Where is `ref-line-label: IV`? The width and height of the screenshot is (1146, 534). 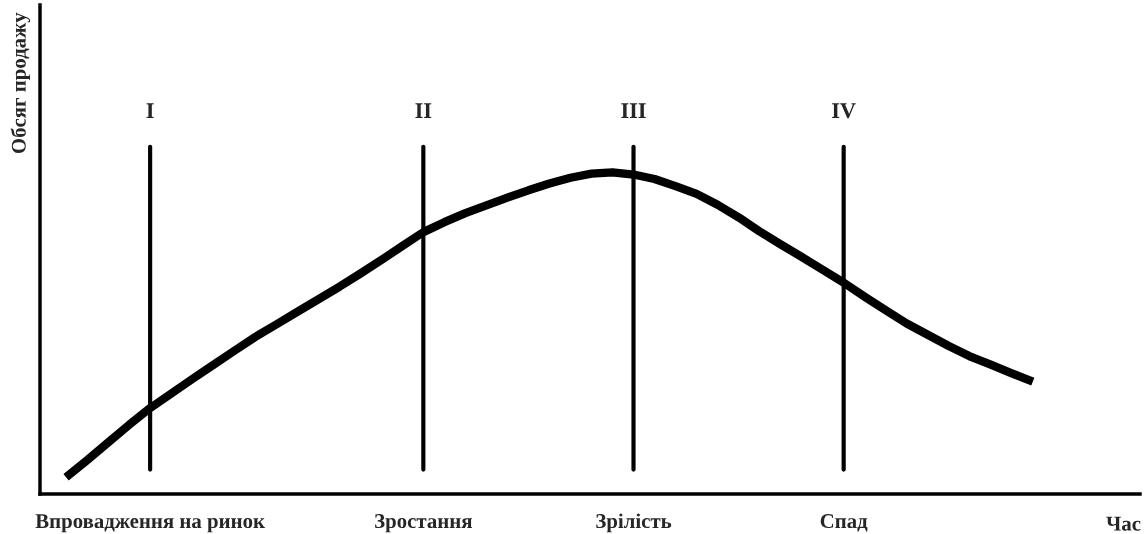 ref-line-label: IV is located at coordinates (844, 111).